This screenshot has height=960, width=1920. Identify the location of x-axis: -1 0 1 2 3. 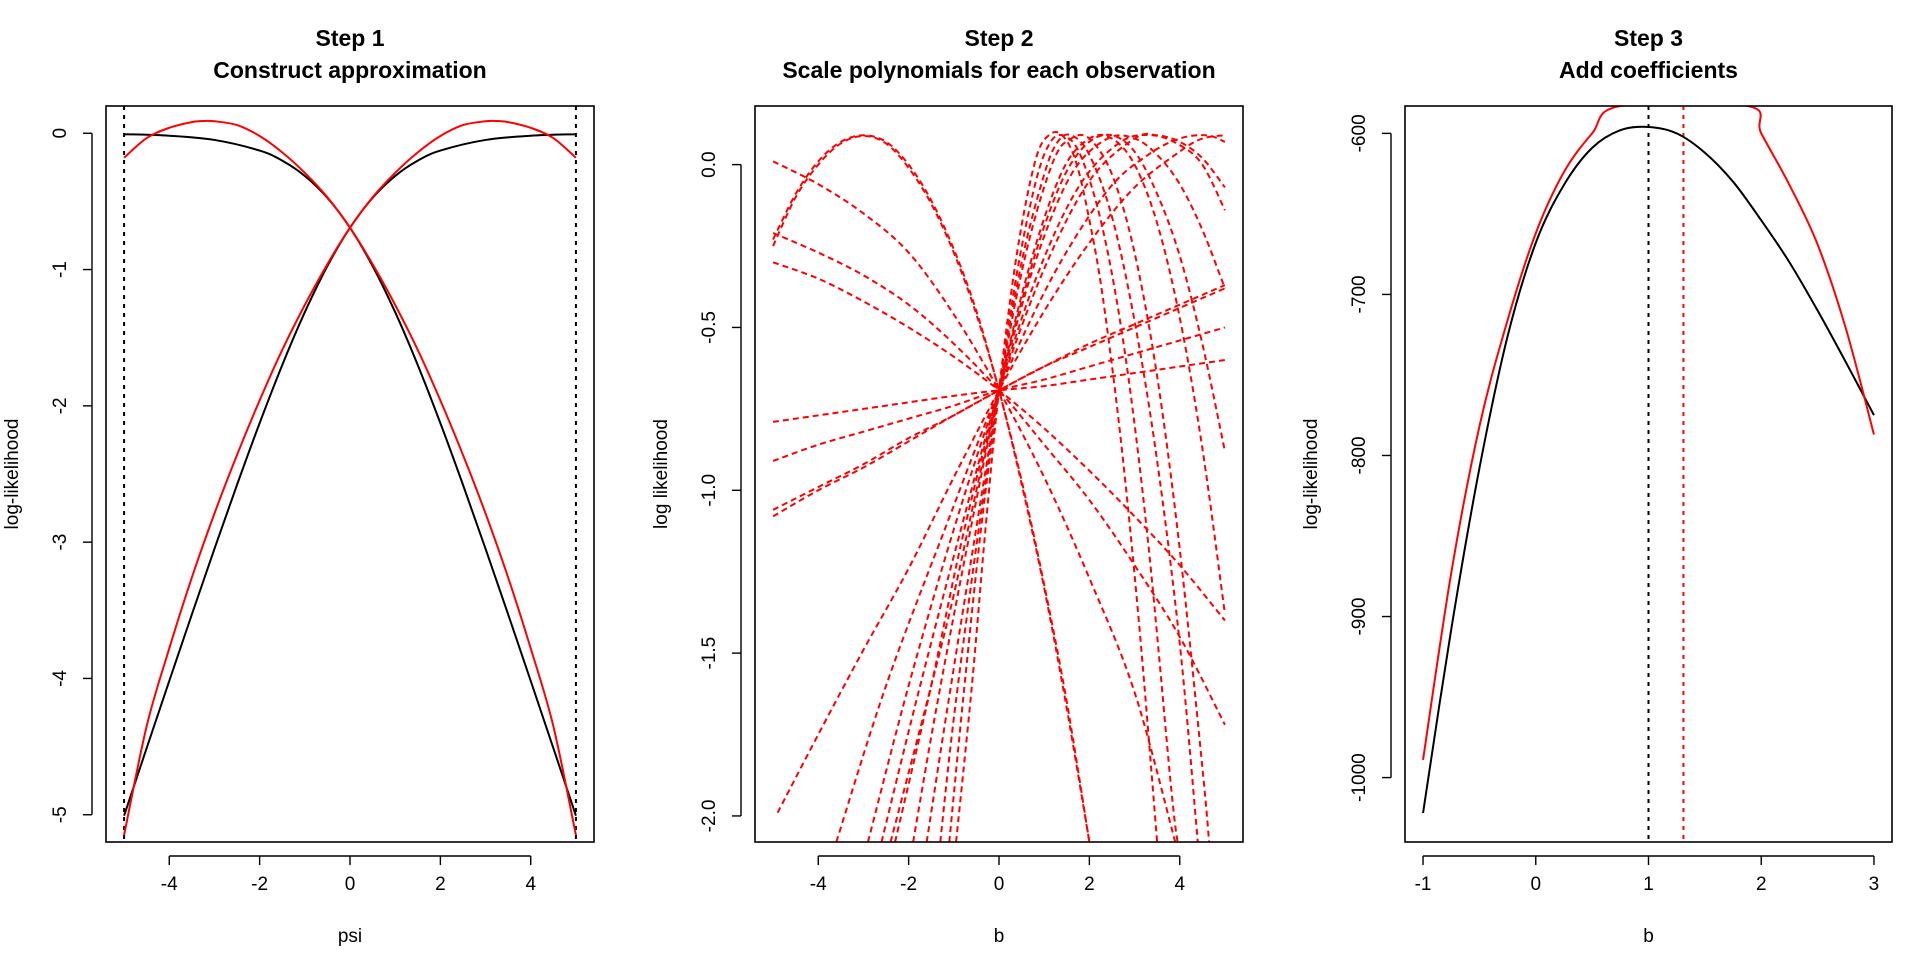
(1647, 875).